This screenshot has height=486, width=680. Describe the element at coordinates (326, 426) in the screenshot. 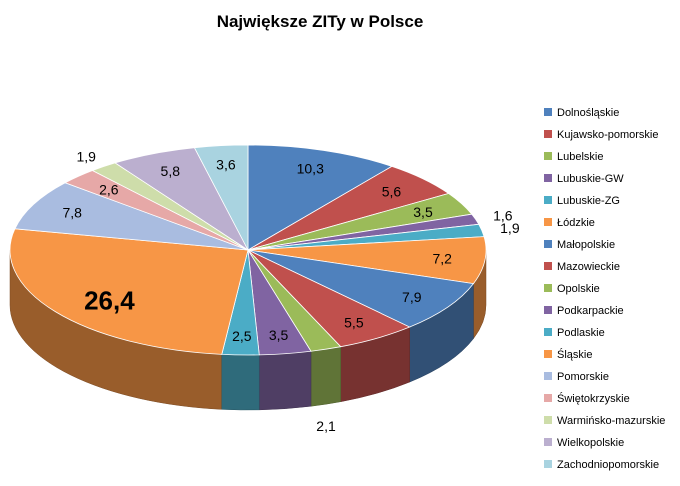

I see `data-label-opolskie: 2,1` at that location.